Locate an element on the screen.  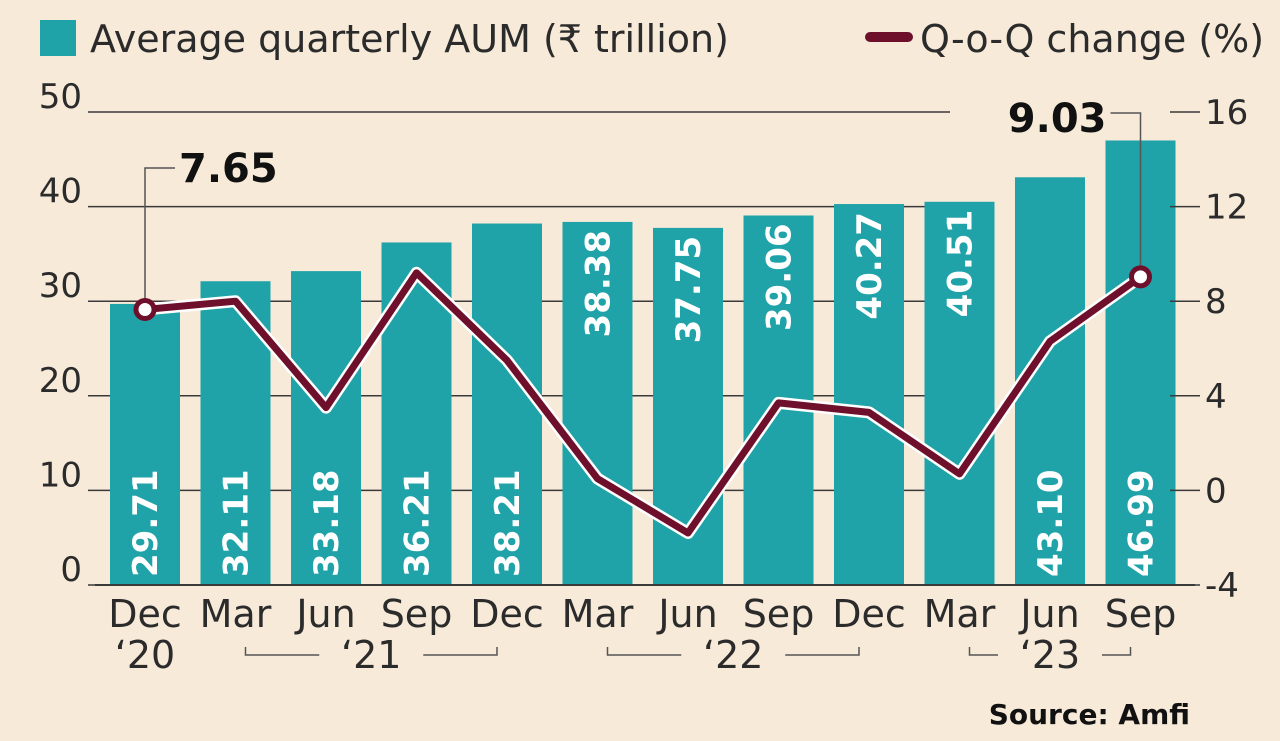
y-right-tick-label: 4 is located at coordinates (1216, 397).